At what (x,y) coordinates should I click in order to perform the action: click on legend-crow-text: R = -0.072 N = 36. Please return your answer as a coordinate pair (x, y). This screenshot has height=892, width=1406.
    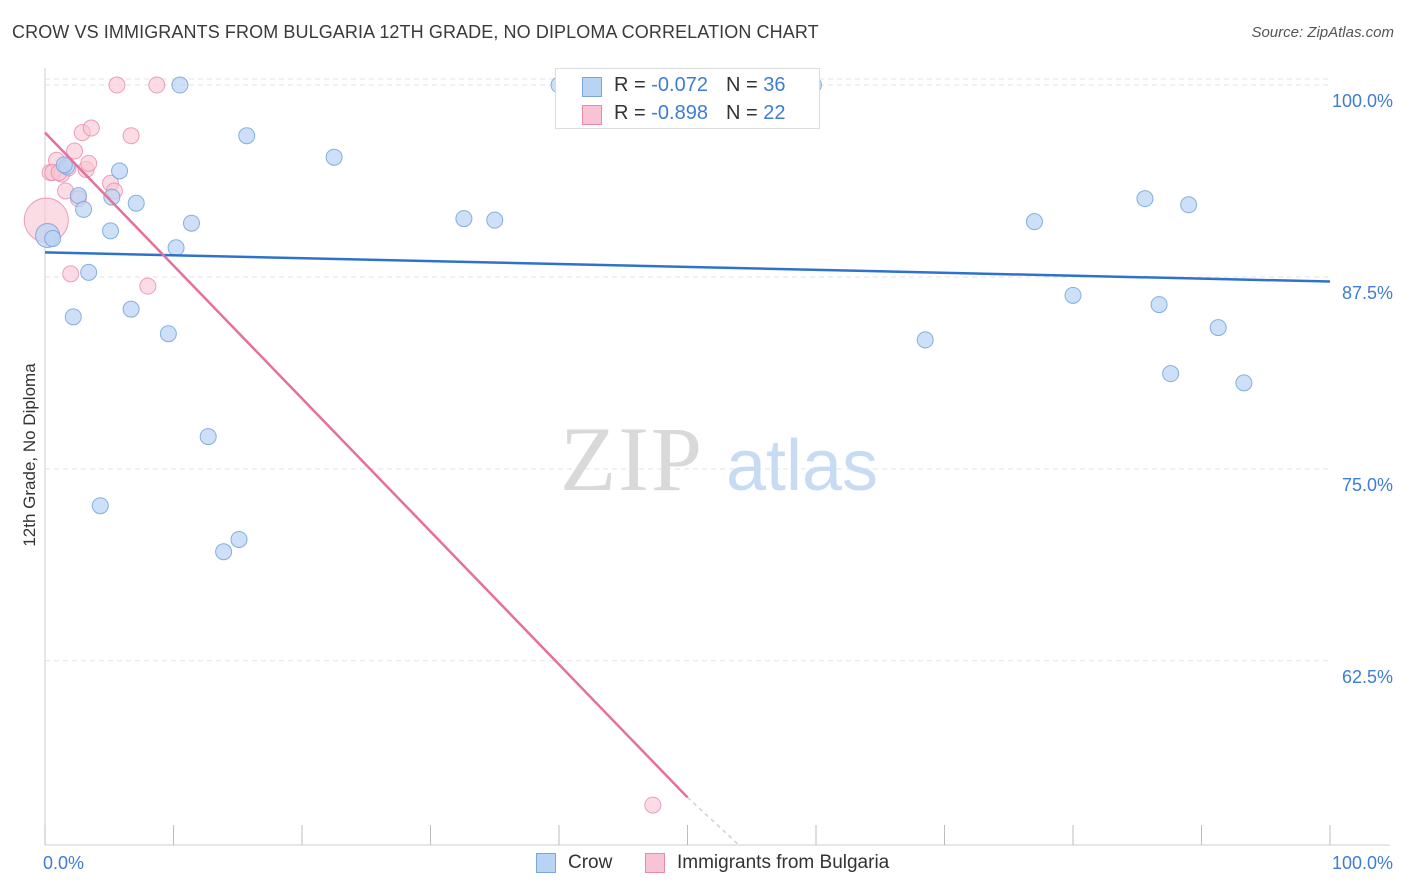
    Looking at the image, I should click on (699, 85).